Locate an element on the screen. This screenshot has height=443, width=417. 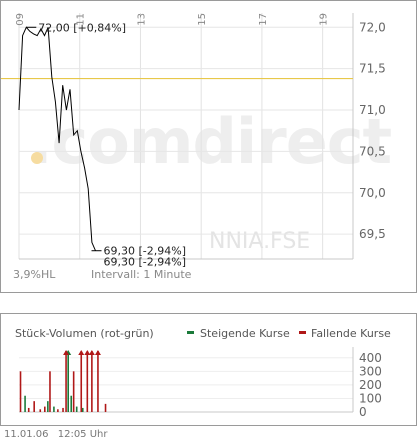
interval-label: Intervall: 1 Minute is located at coordinates (141, 274).